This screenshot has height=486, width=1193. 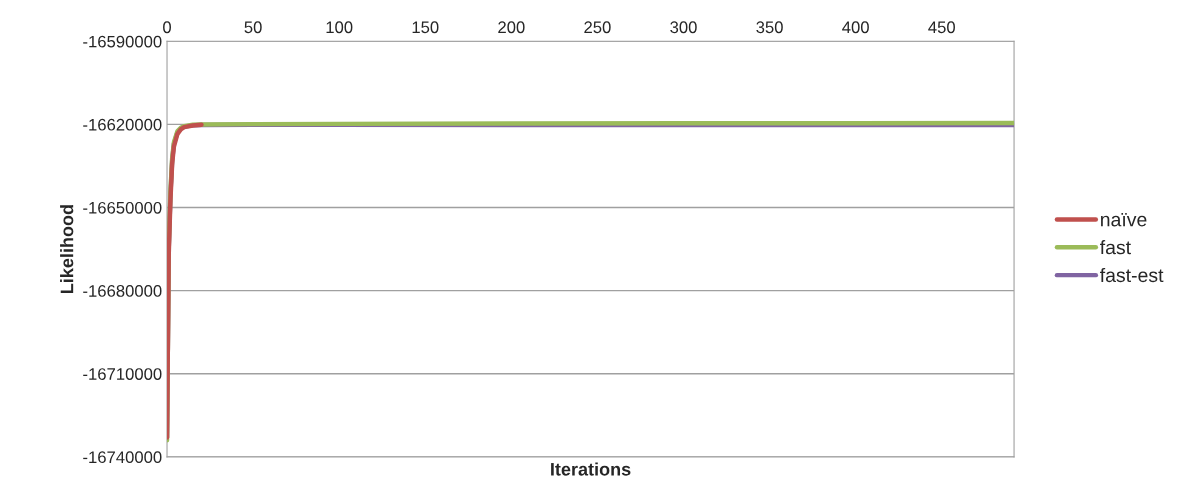 What do you see at coordinates (122, 207) in the screenshot?
I see `y-tick-label: -16650000` at bounding box center [122, 207].